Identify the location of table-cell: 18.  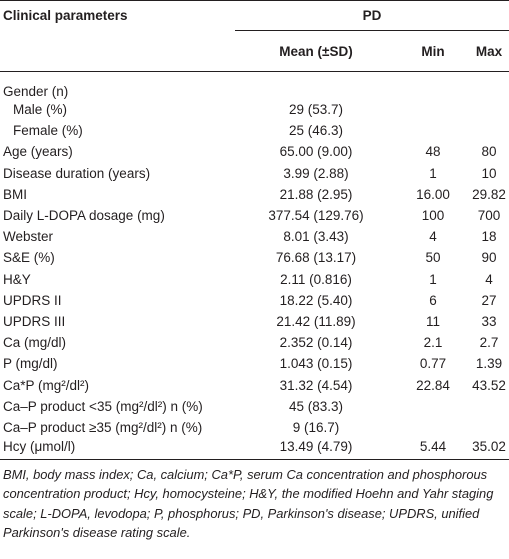
(489, 237).